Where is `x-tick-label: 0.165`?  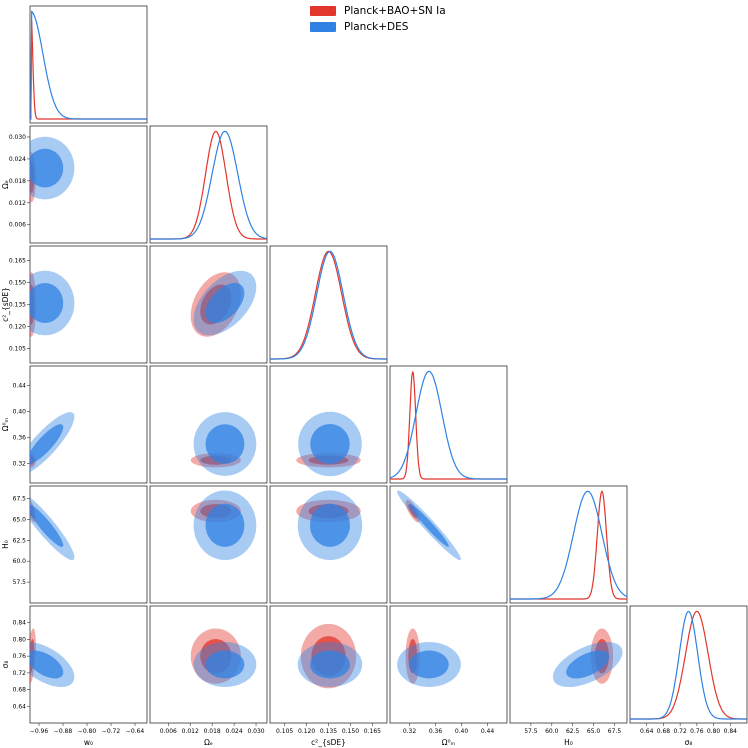
x-tick-label: 0.165 is located at coordinates (372, 731).